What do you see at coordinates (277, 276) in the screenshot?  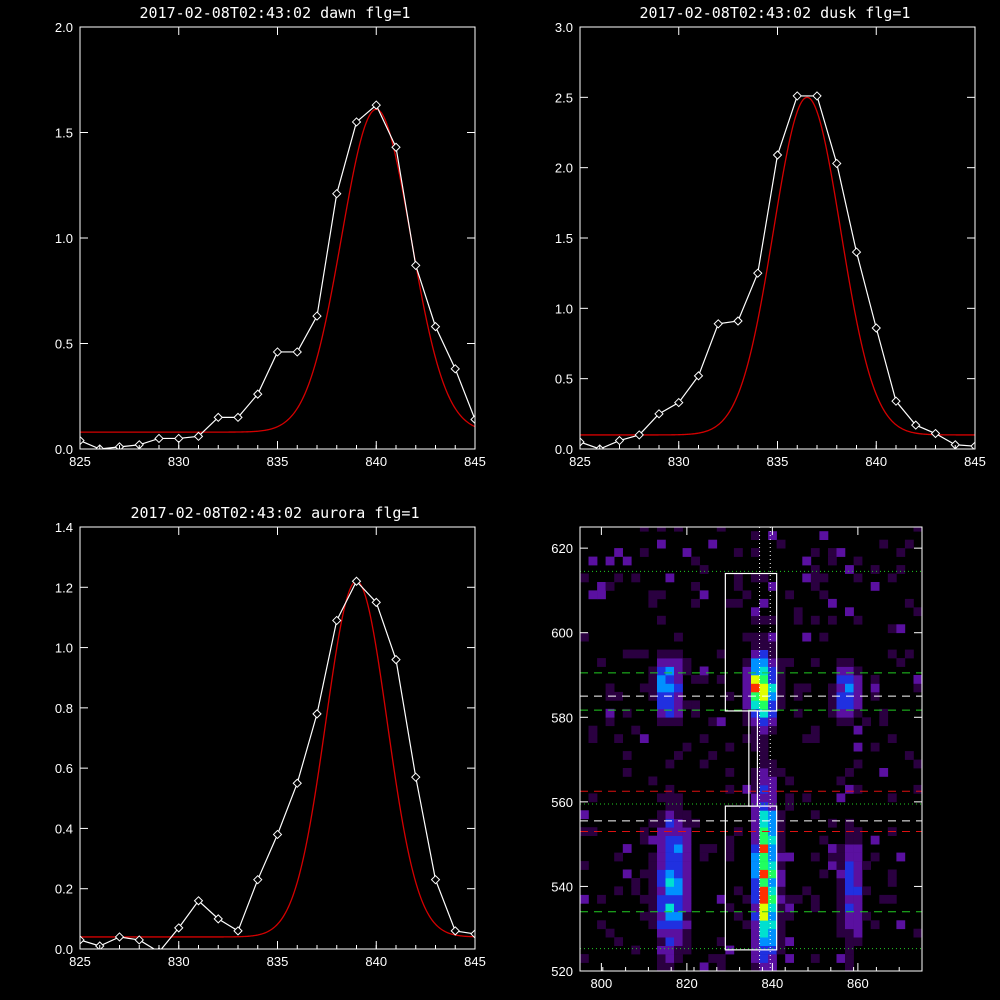 I see `measured-line` at bounding box center [277, 276].